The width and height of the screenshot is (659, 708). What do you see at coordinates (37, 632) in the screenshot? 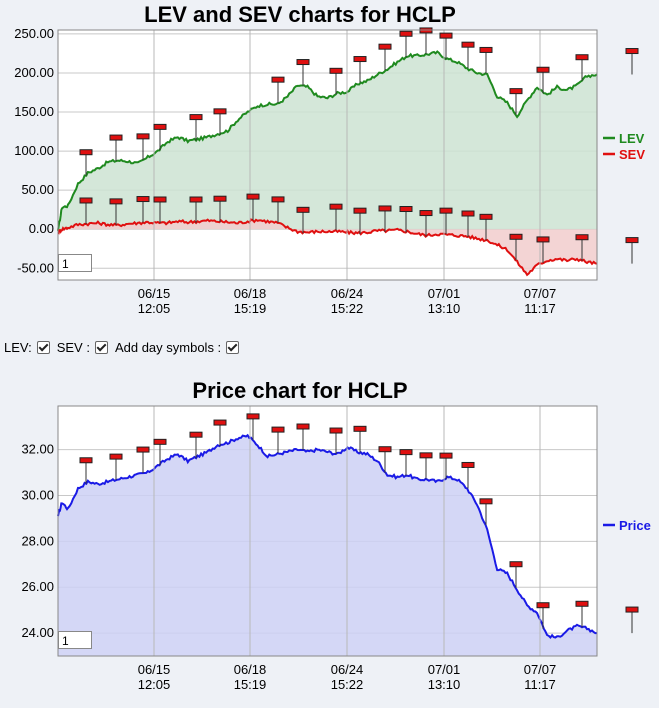
I see `y-tick-label: 24.00` at bounding box center [37, 632].